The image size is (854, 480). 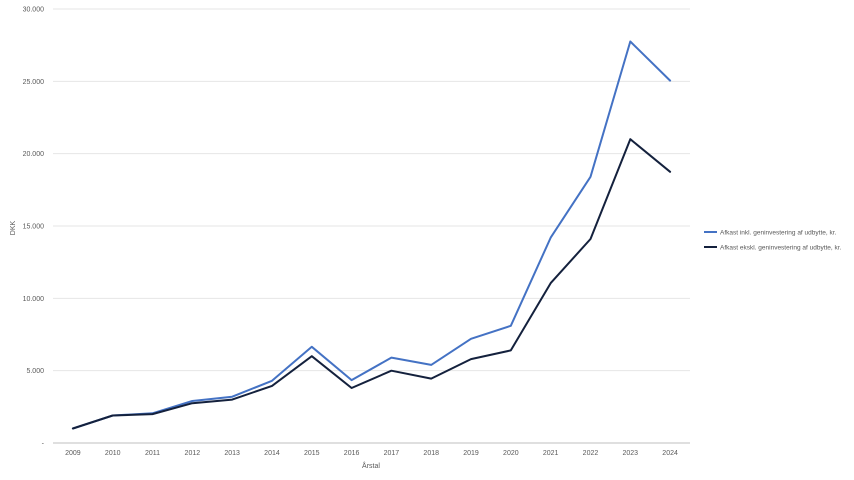 I want to click on y-tick-label: 5.000, so click(x=35, y=371).